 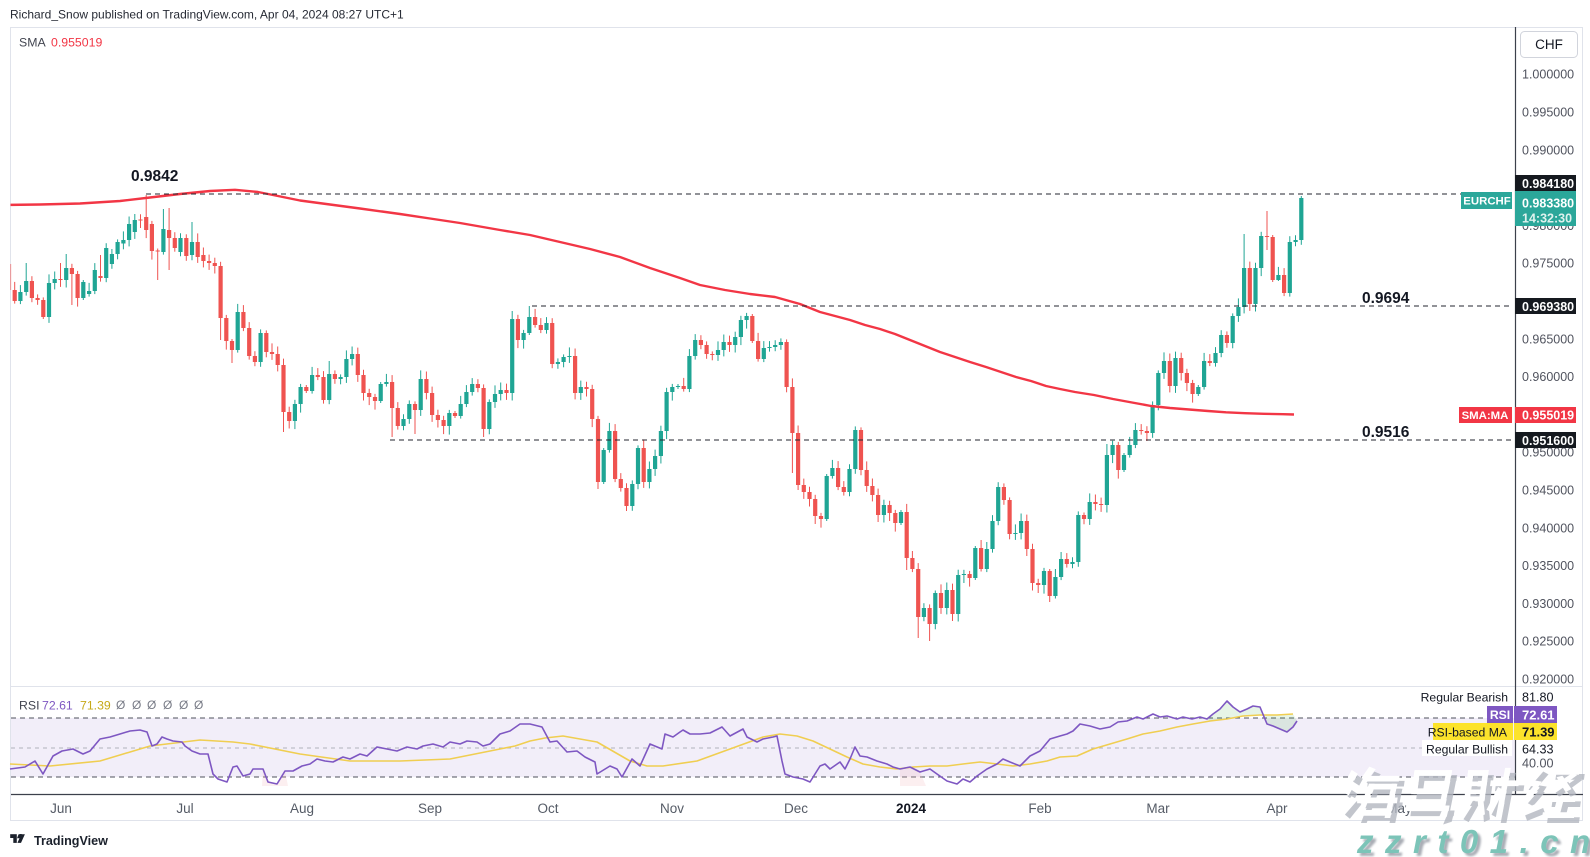 What do you see at coordinates (1548, 528) in the screenshot?
I see `svg-text: 0.940000` at bounding box center [1548, 528].